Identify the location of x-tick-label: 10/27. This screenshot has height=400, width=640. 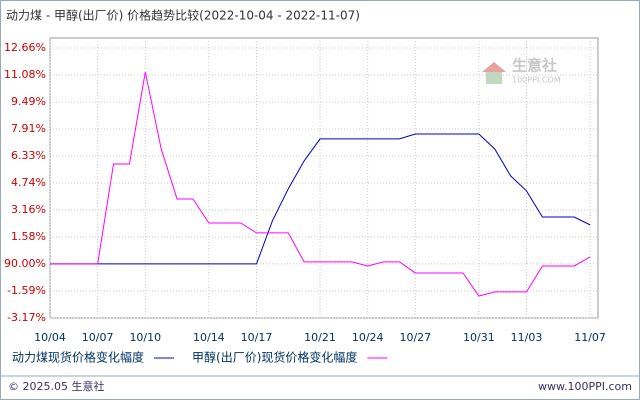
(415, 337).